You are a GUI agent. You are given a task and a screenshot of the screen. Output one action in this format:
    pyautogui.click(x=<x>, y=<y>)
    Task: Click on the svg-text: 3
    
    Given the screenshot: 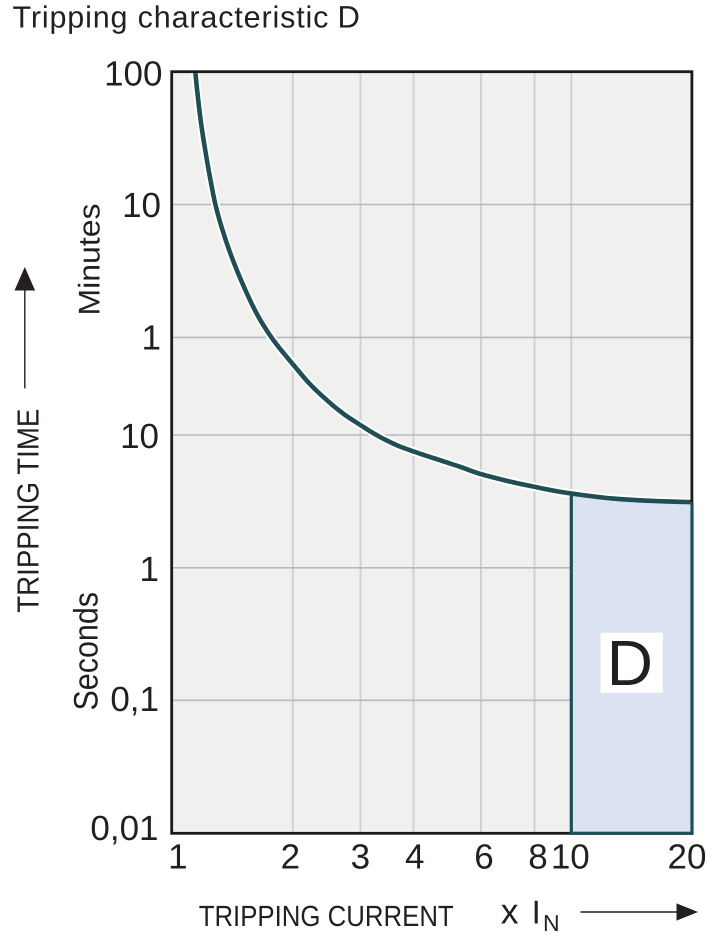 What is the action you would take?
    pyautogui.click(x=360, y=857)
    